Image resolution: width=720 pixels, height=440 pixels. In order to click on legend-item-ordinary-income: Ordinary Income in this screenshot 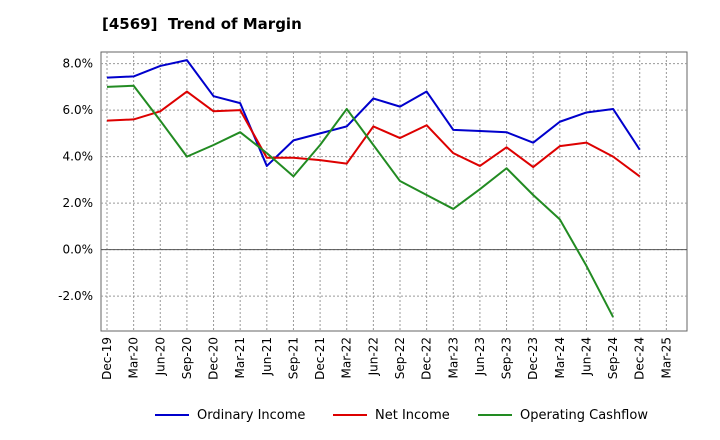, I will do `click(230, 415)`.